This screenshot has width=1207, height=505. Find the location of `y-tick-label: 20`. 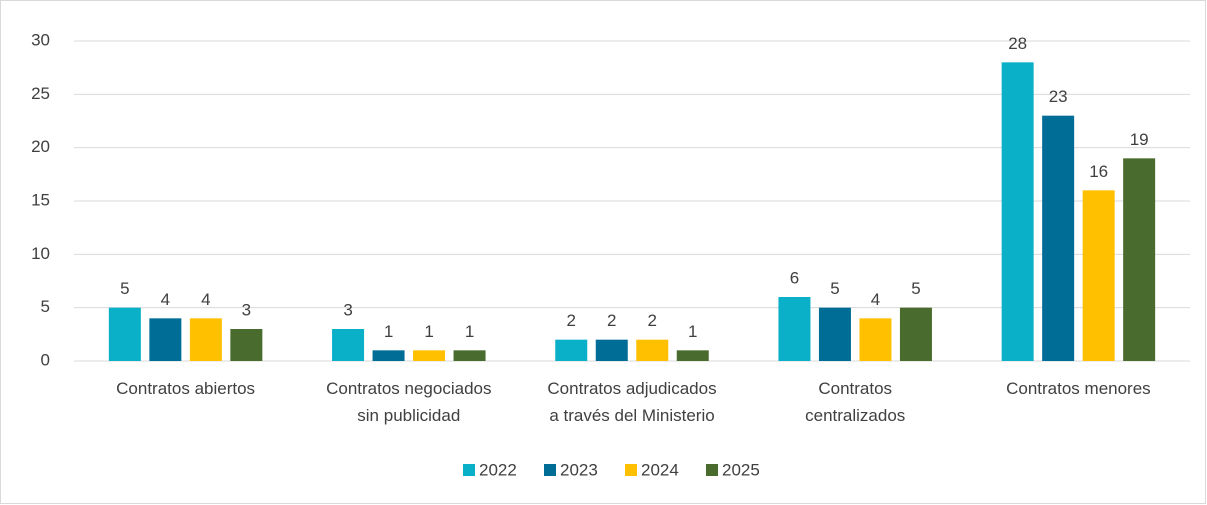

y-tick-label: 20 is located at coordinates (40, 146).